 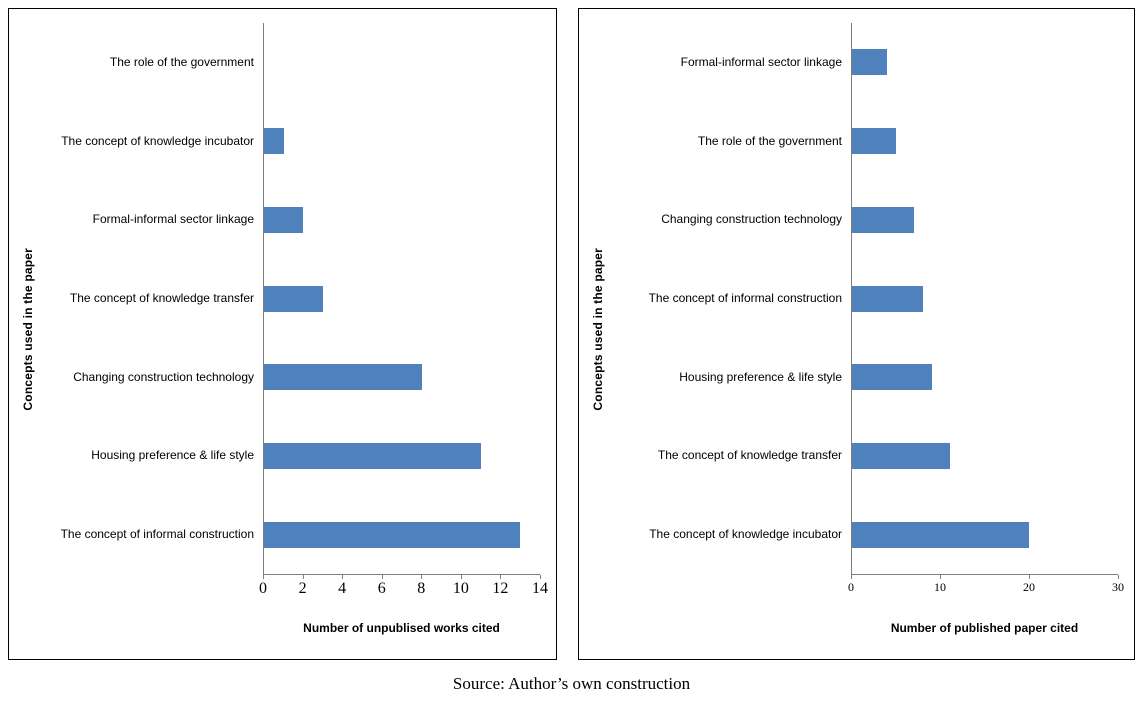 I want to click on x-tick-label: 6, so click(x=381, y=588).